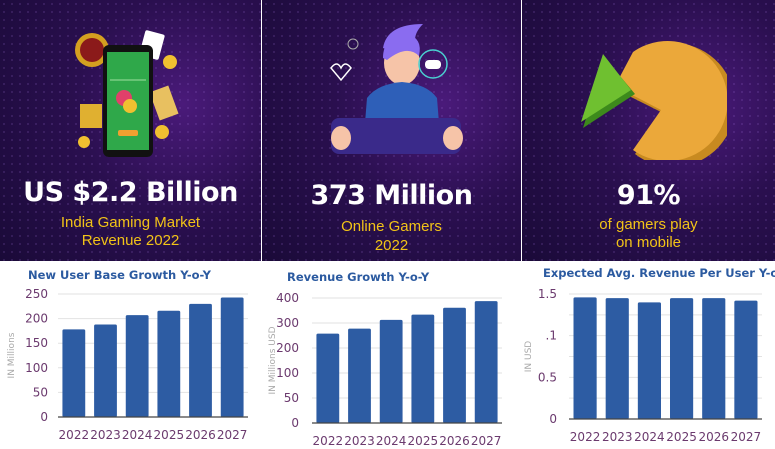 This screenshot has height=449, width=775. Describe the element at coordinates (36, 343) in the screenshot. I see `y-tick-label: 150` at that location.